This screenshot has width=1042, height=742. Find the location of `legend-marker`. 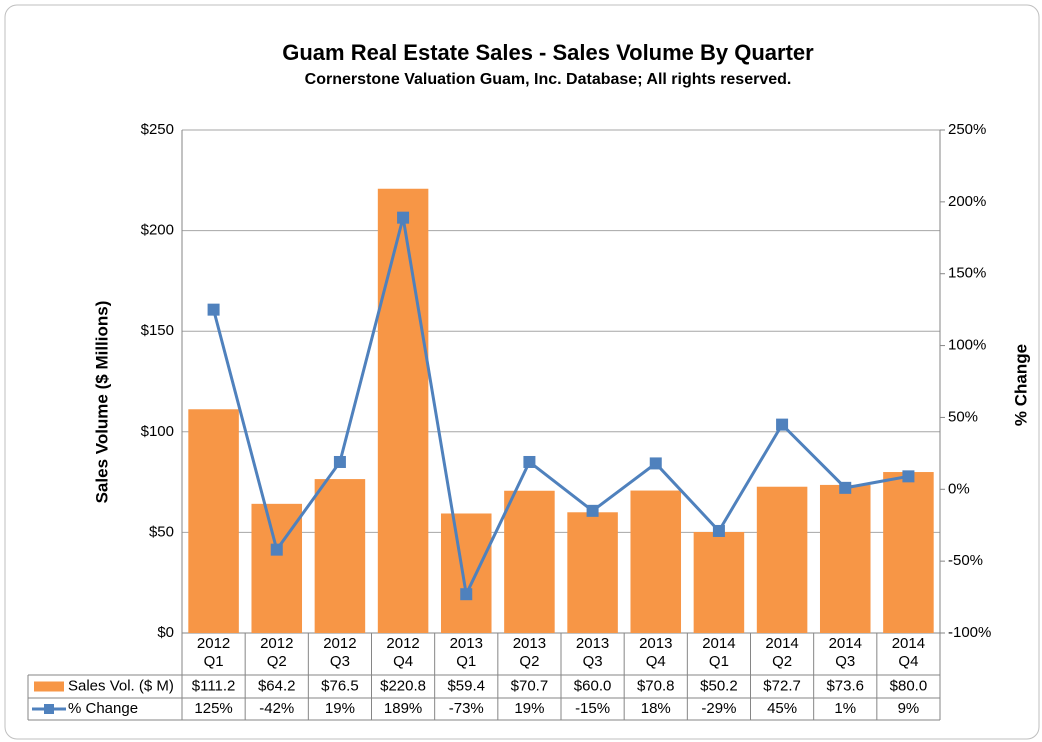

legend-marker is located at coordinates (49, 709).